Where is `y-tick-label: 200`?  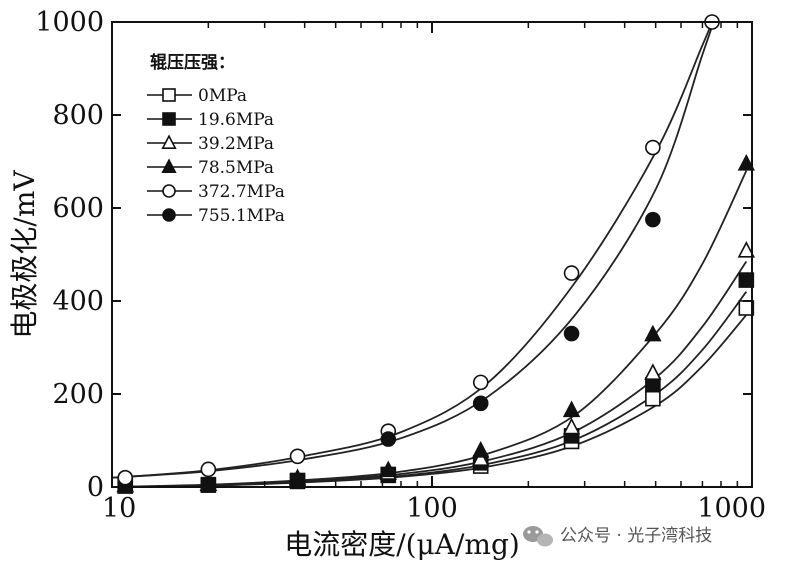 y-tick-label: 200 is located at coordinates (78, 394).